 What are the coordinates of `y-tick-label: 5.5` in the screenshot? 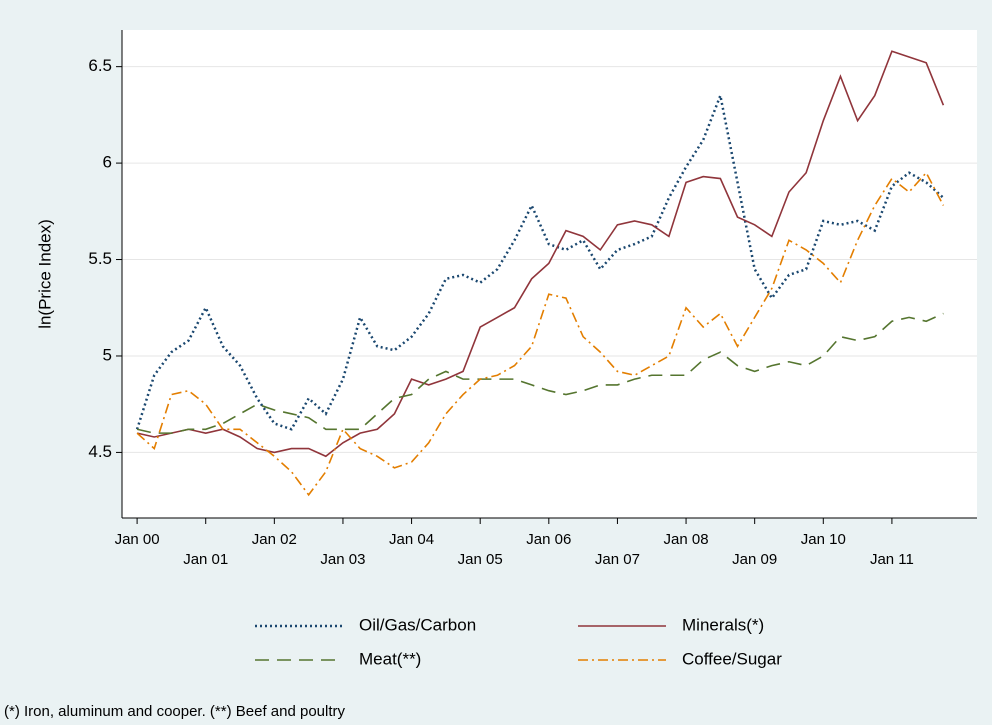 It's located at (100, 258).